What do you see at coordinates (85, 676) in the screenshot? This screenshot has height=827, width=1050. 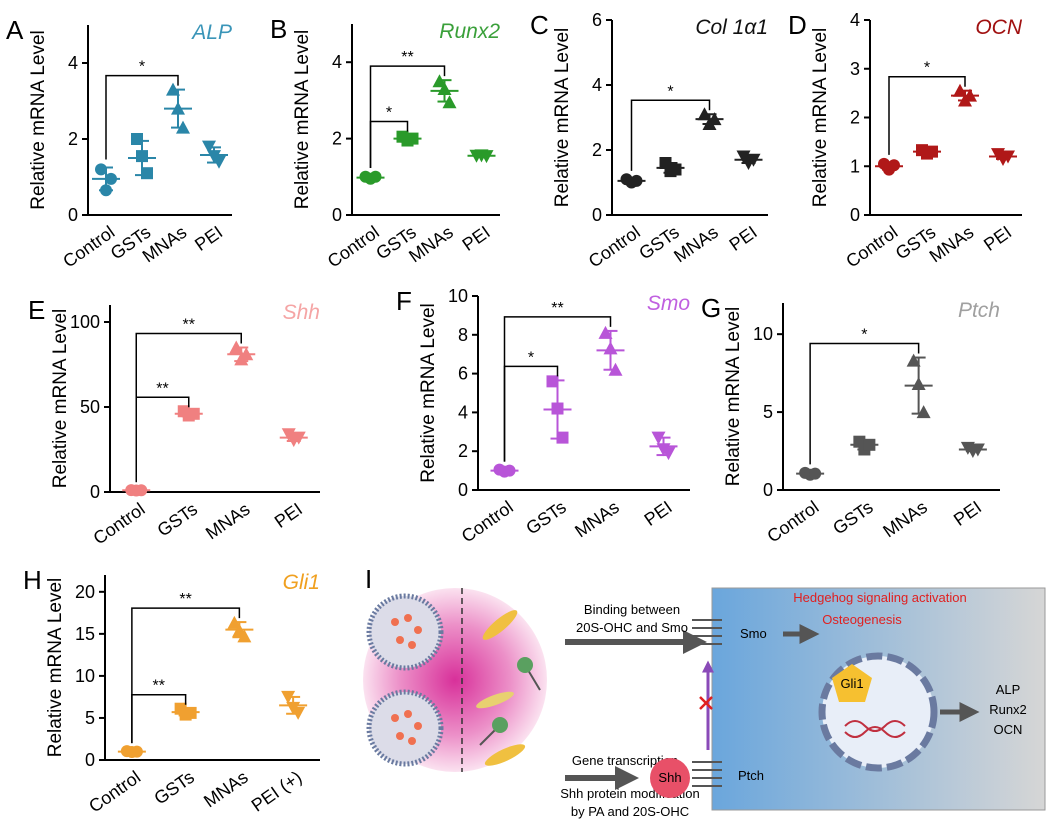 I see `y-tick-label: 10` at bounding box center [85, 676].